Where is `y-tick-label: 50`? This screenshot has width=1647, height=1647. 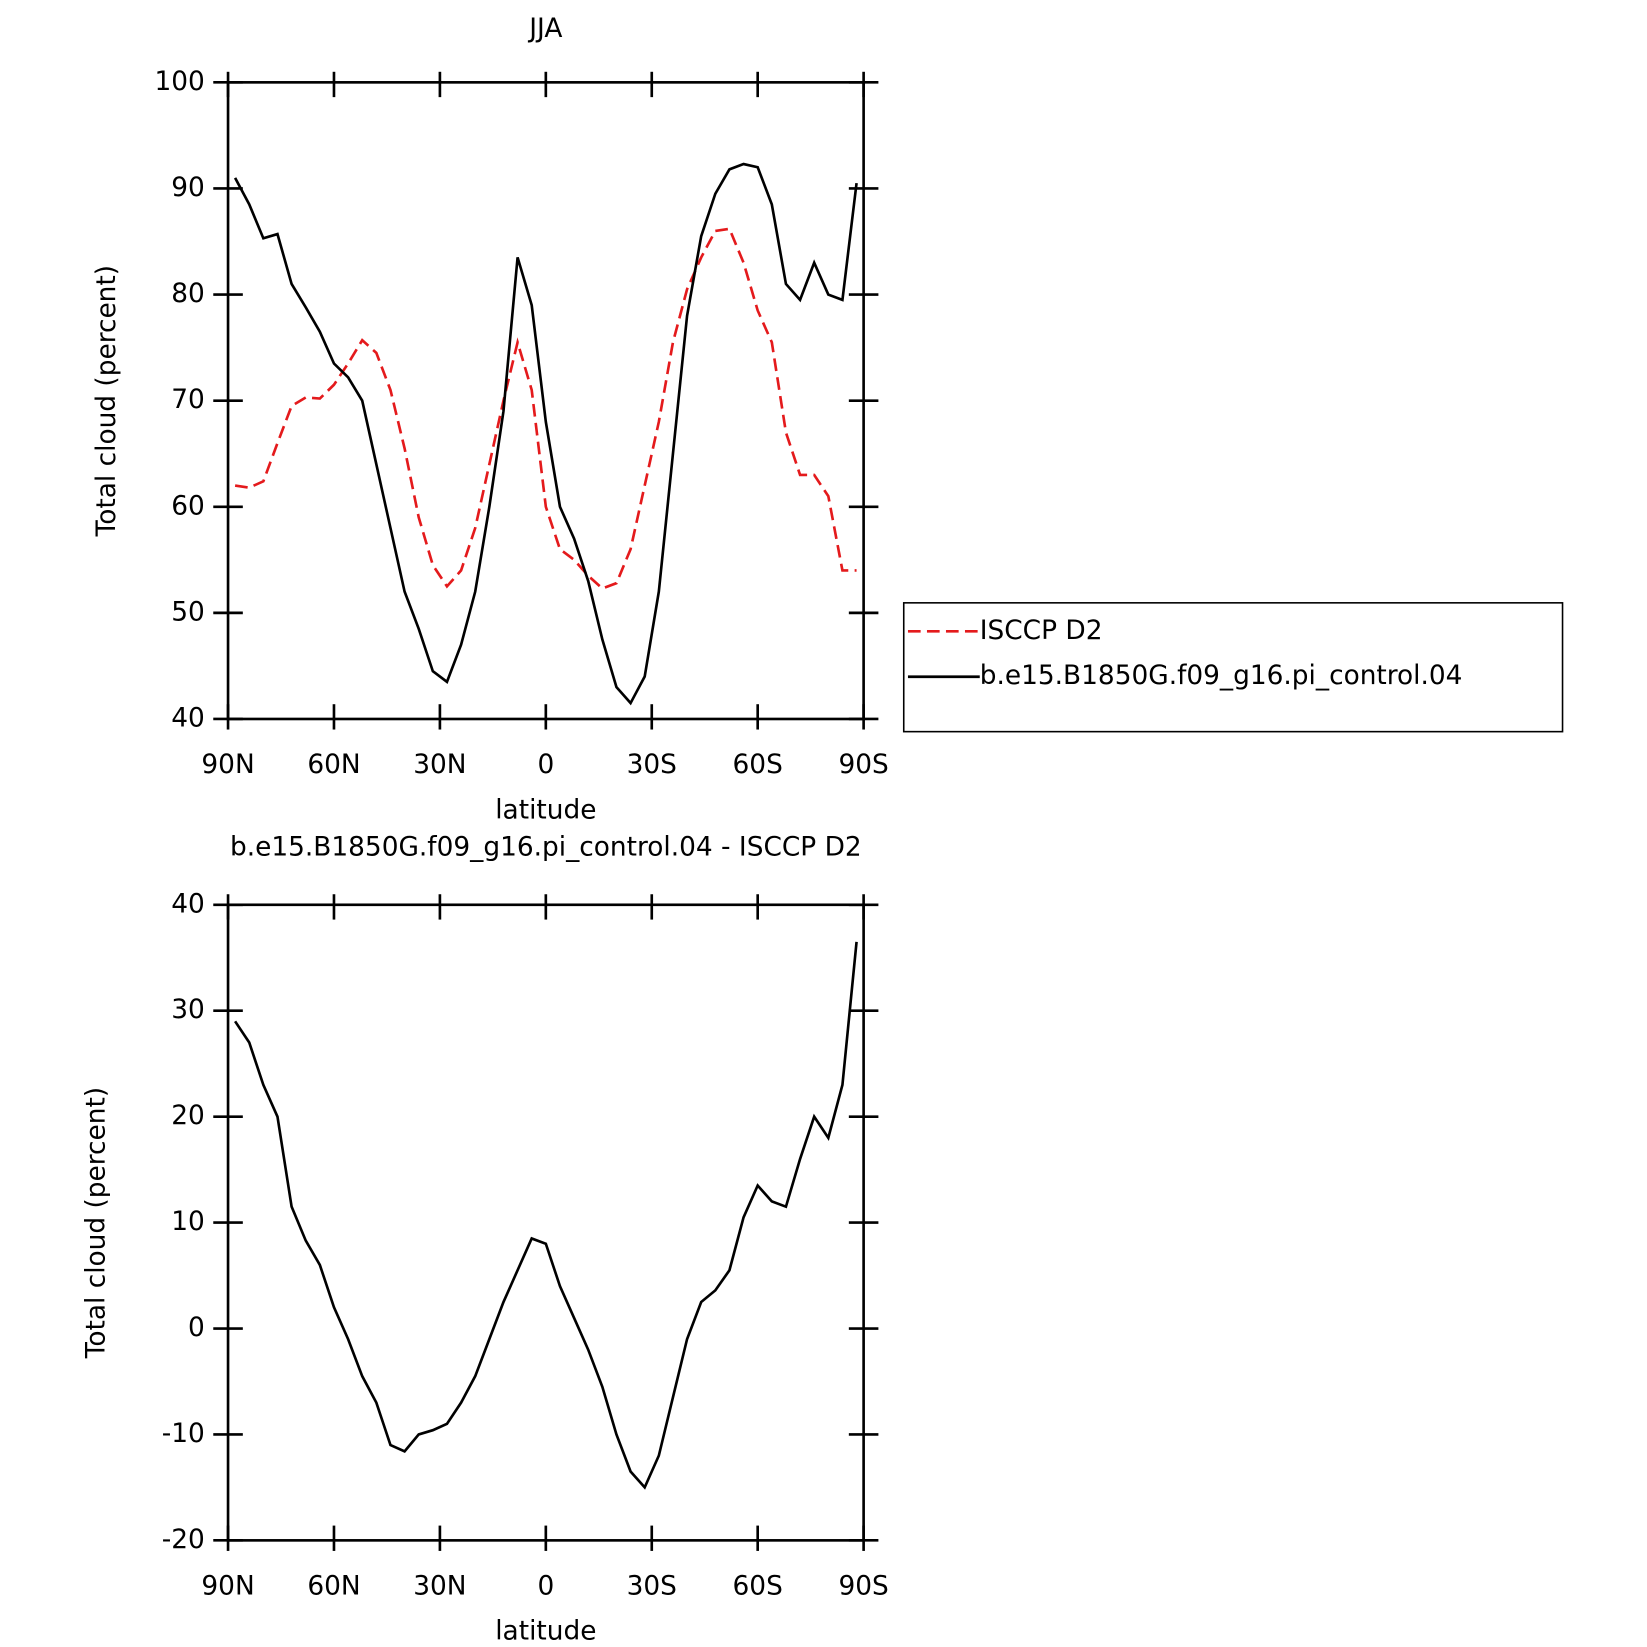
y-tick-label: 50 is located at coordinates (188, 612).